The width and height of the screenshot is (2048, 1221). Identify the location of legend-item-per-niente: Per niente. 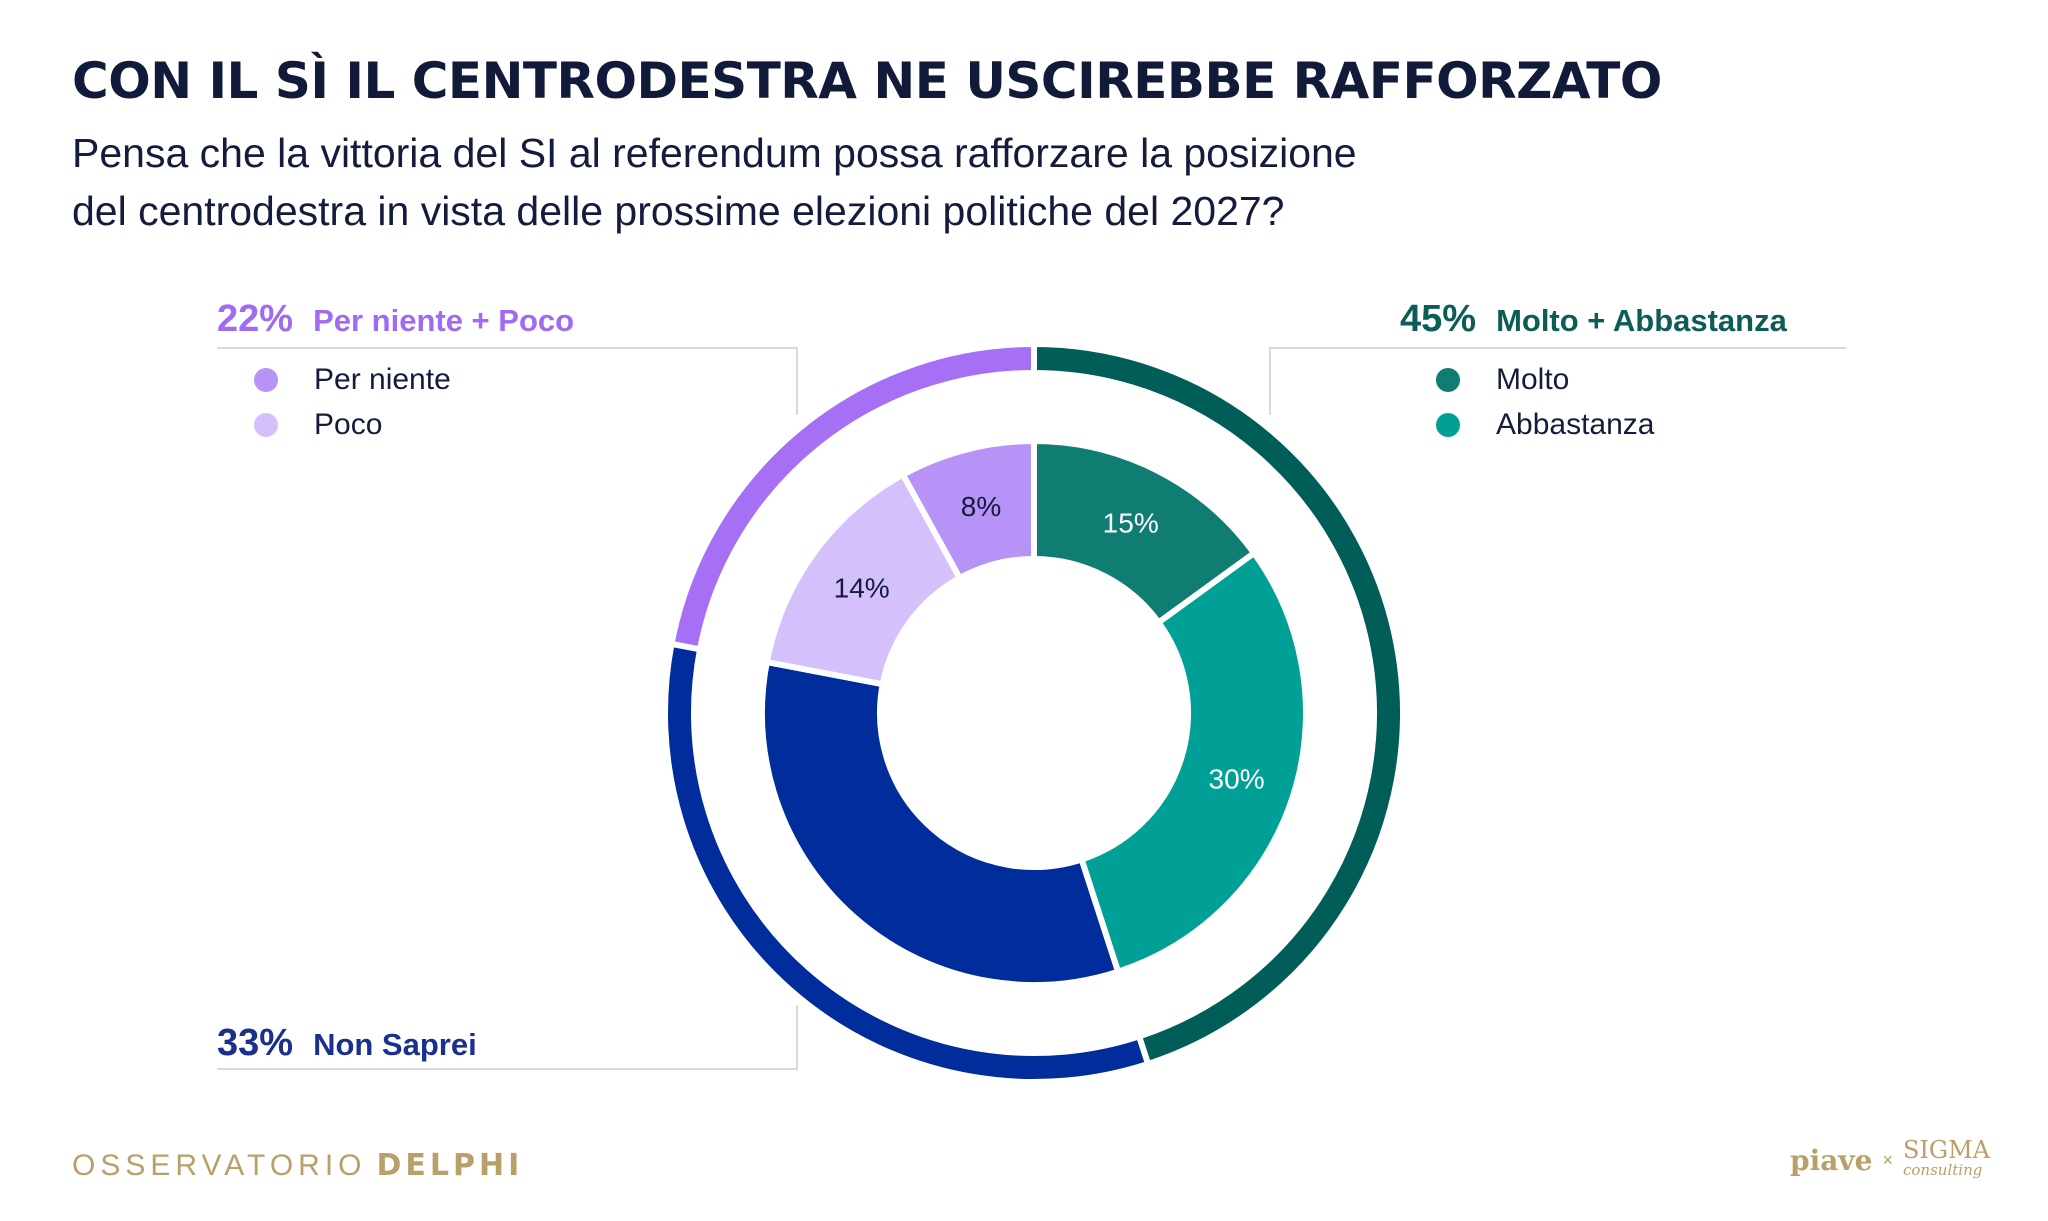
(352, 380).